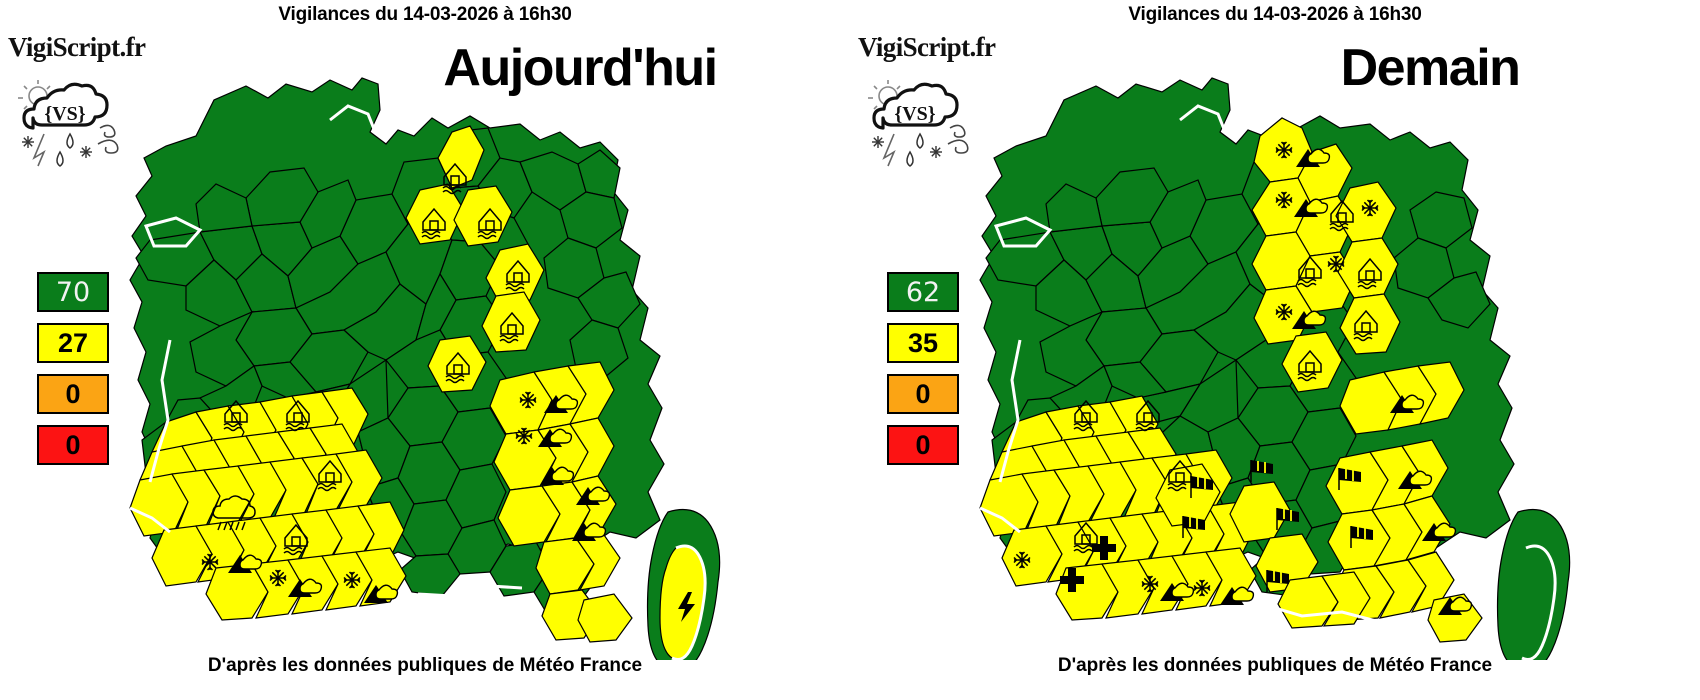 The height and width of the screenshot is (700, 1700). Describe the element at coordinates (425, 14) in the screenshot. I see `panel-title-today: Vigilances du 14-03-2026 à 16h30` at that location.